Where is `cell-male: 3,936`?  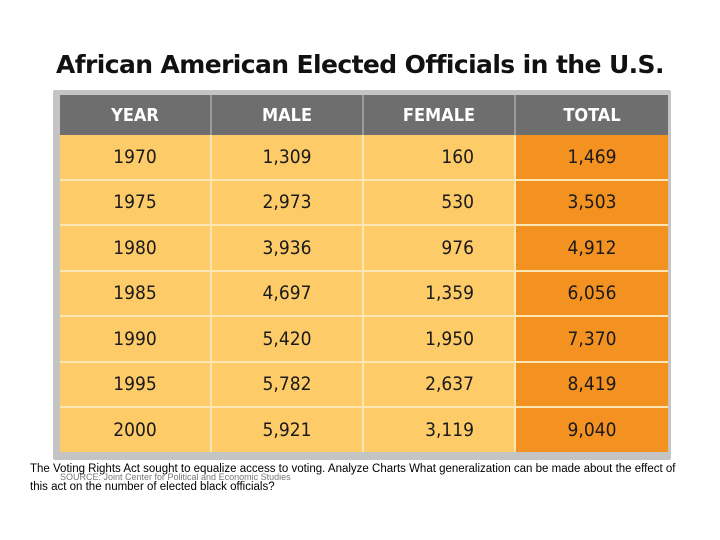
cell-male: 3,936 is located at coordinates (288, 249).